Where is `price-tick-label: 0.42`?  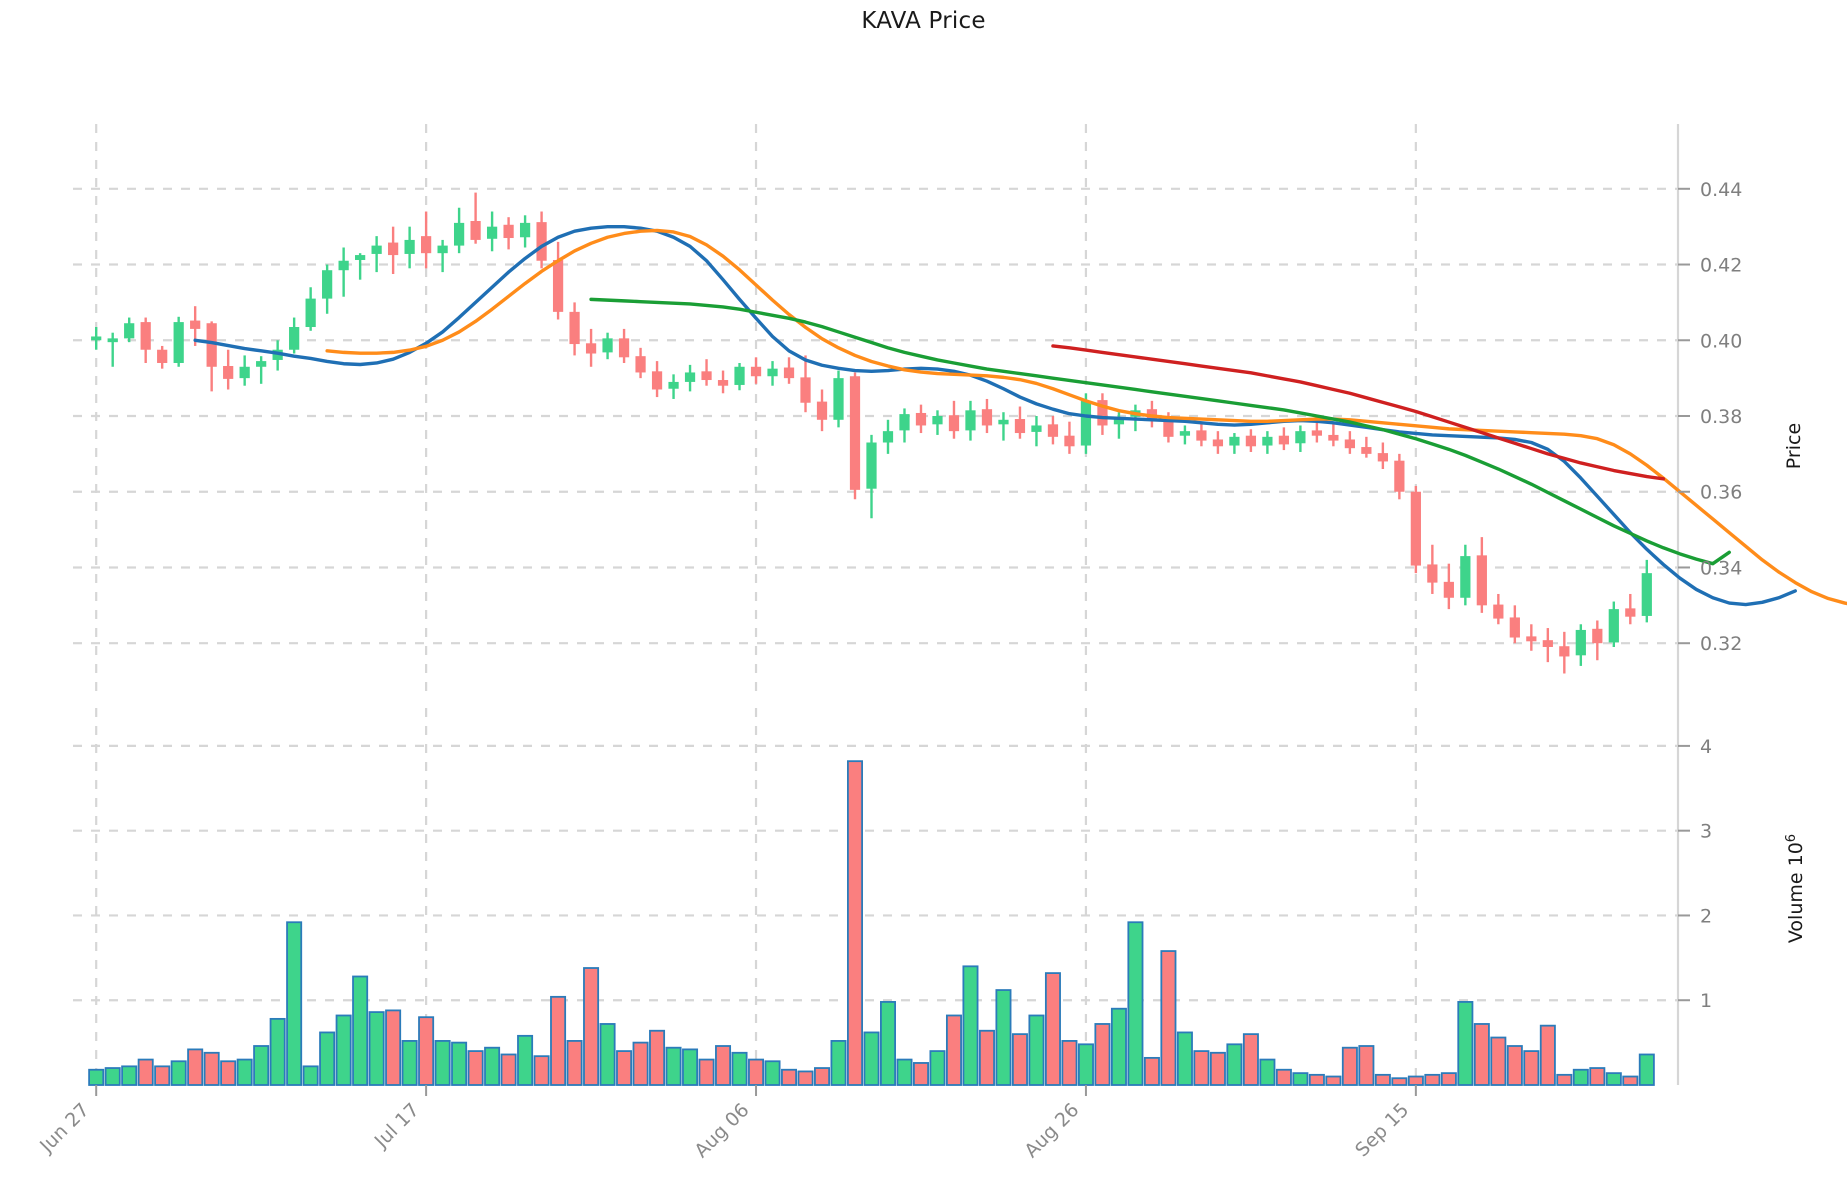 price-tick-label: 0.42 is located at coordinates (1721, 266).